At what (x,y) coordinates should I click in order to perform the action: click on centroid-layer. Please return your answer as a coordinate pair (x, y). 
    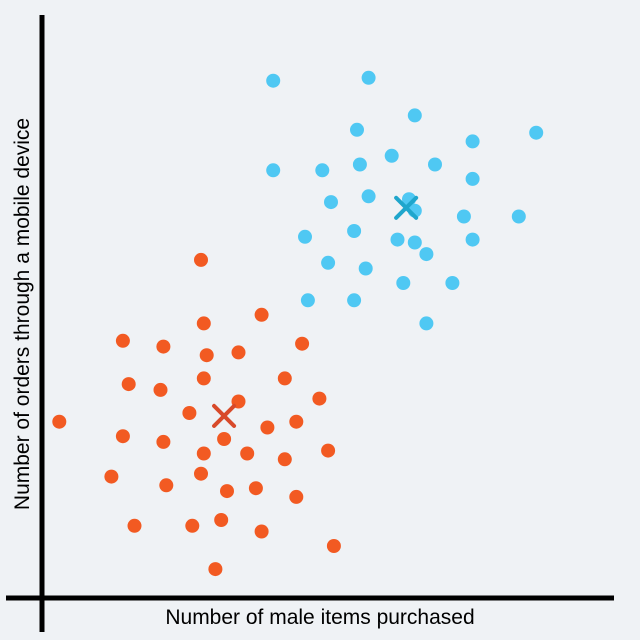
    Looking at the image, I should click on (315, 311).